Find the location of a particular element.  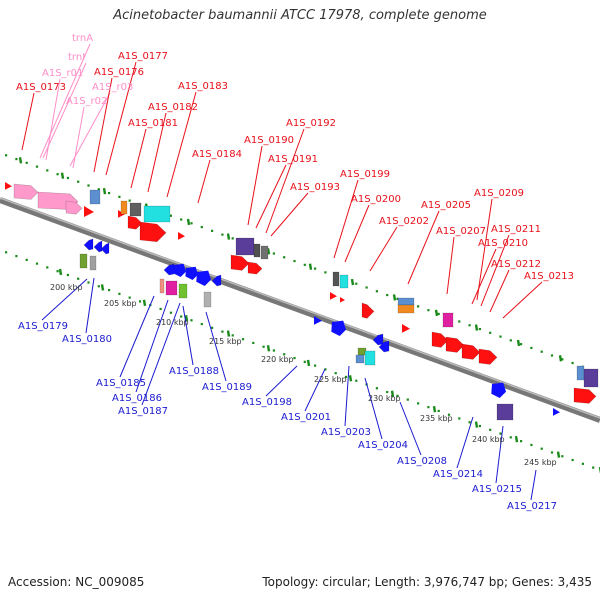

gene-label-a1s_r02: A1S_r02 is located at coordinates (86, 101).